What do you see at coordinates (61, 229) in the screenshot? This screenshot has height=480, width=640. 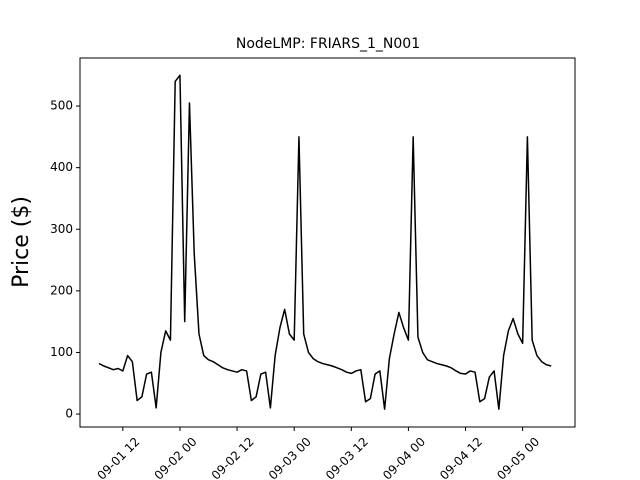 I see `y-tick-label: 300` at bounding box center [61, 229].